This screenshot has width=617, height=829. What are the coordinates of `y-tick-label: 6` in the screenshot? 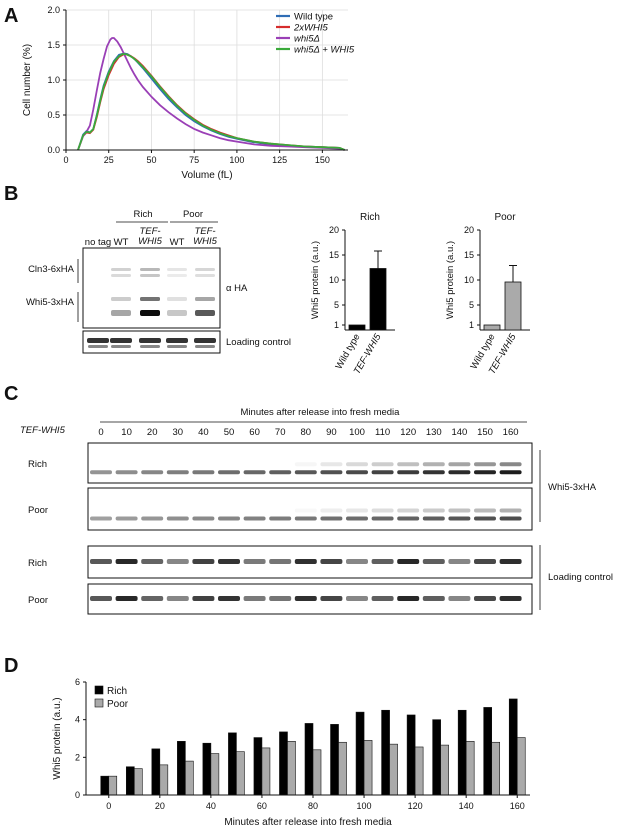 It's located at (77, 682).